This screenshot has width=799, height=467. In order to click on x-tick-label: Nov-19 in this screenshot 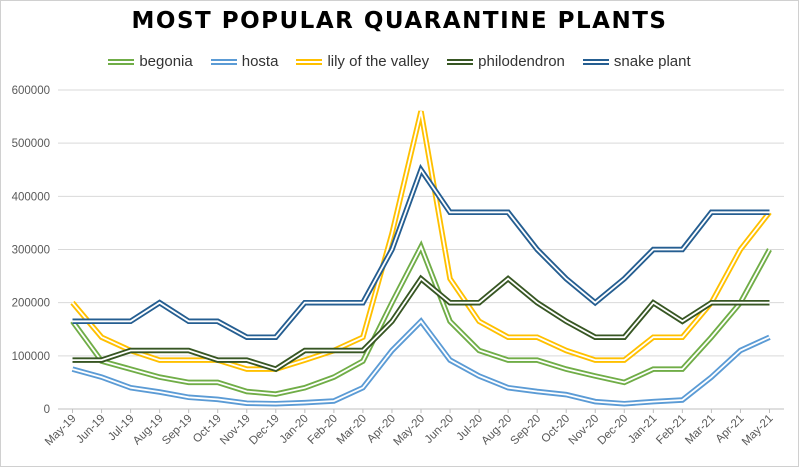, I will do `click(235, 430)`.